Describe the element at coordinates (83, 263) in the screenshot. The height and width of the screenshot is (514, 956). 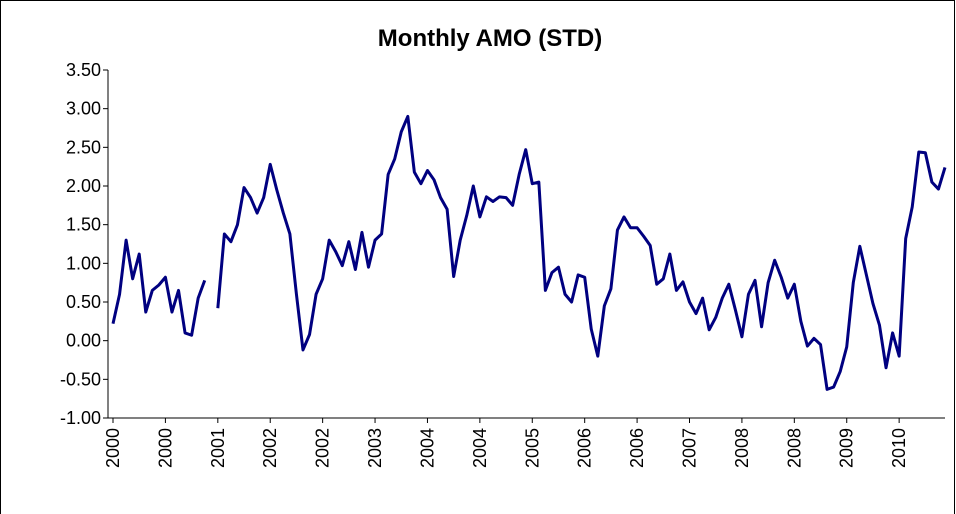
I see `y-tick-label: 1.00` at that location.